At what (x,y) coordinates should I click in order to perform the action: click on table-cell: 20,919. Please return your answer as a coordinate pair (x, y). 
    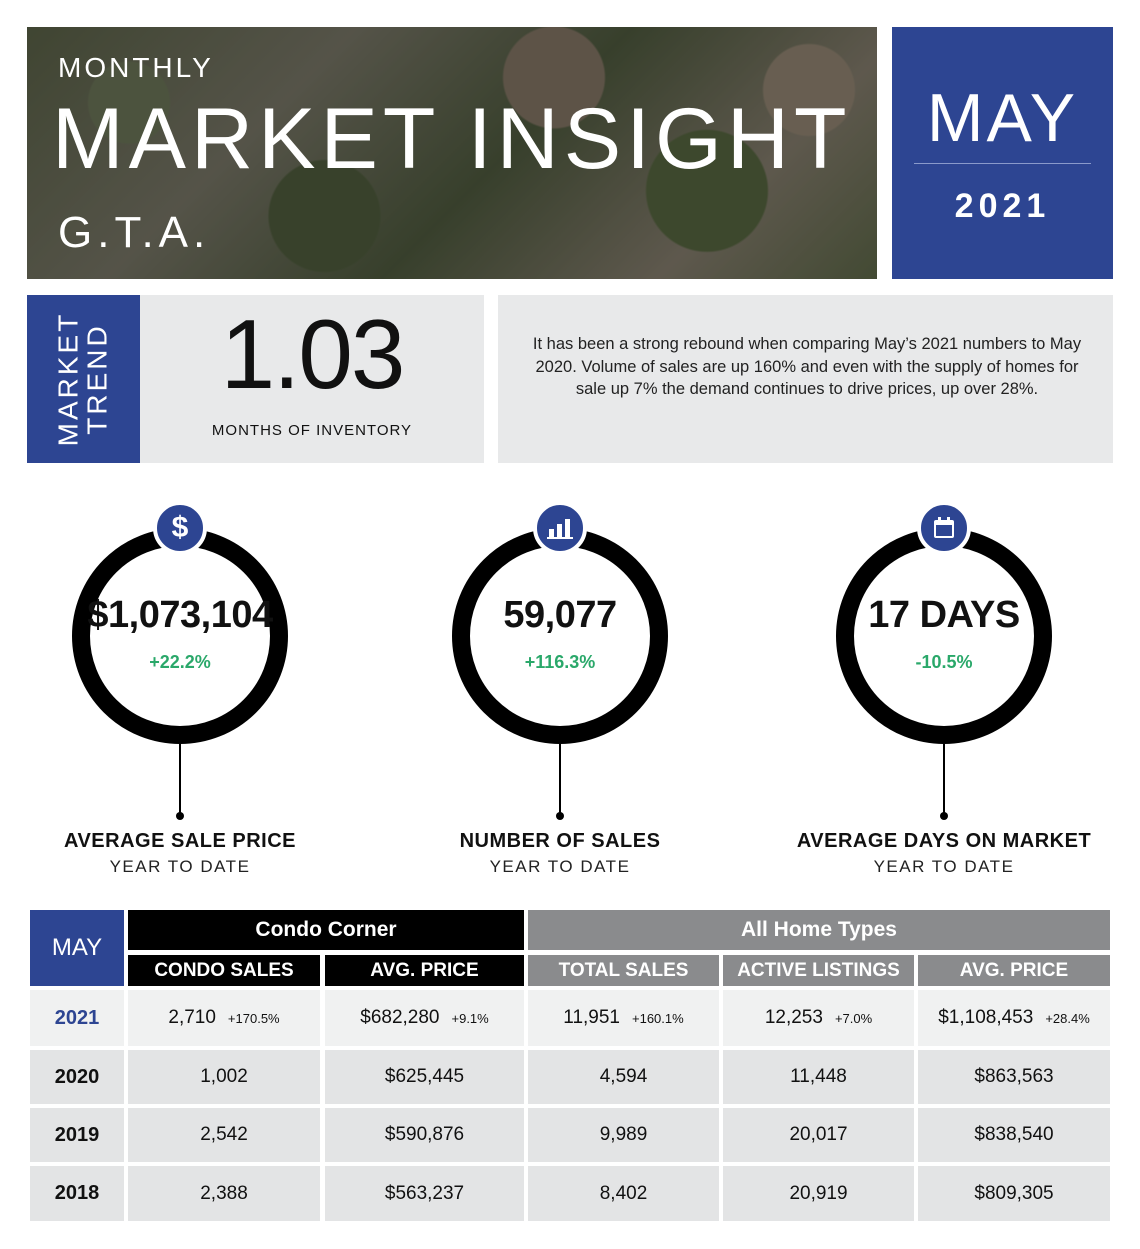
    Looking at the image, I should click on (818, 1193).